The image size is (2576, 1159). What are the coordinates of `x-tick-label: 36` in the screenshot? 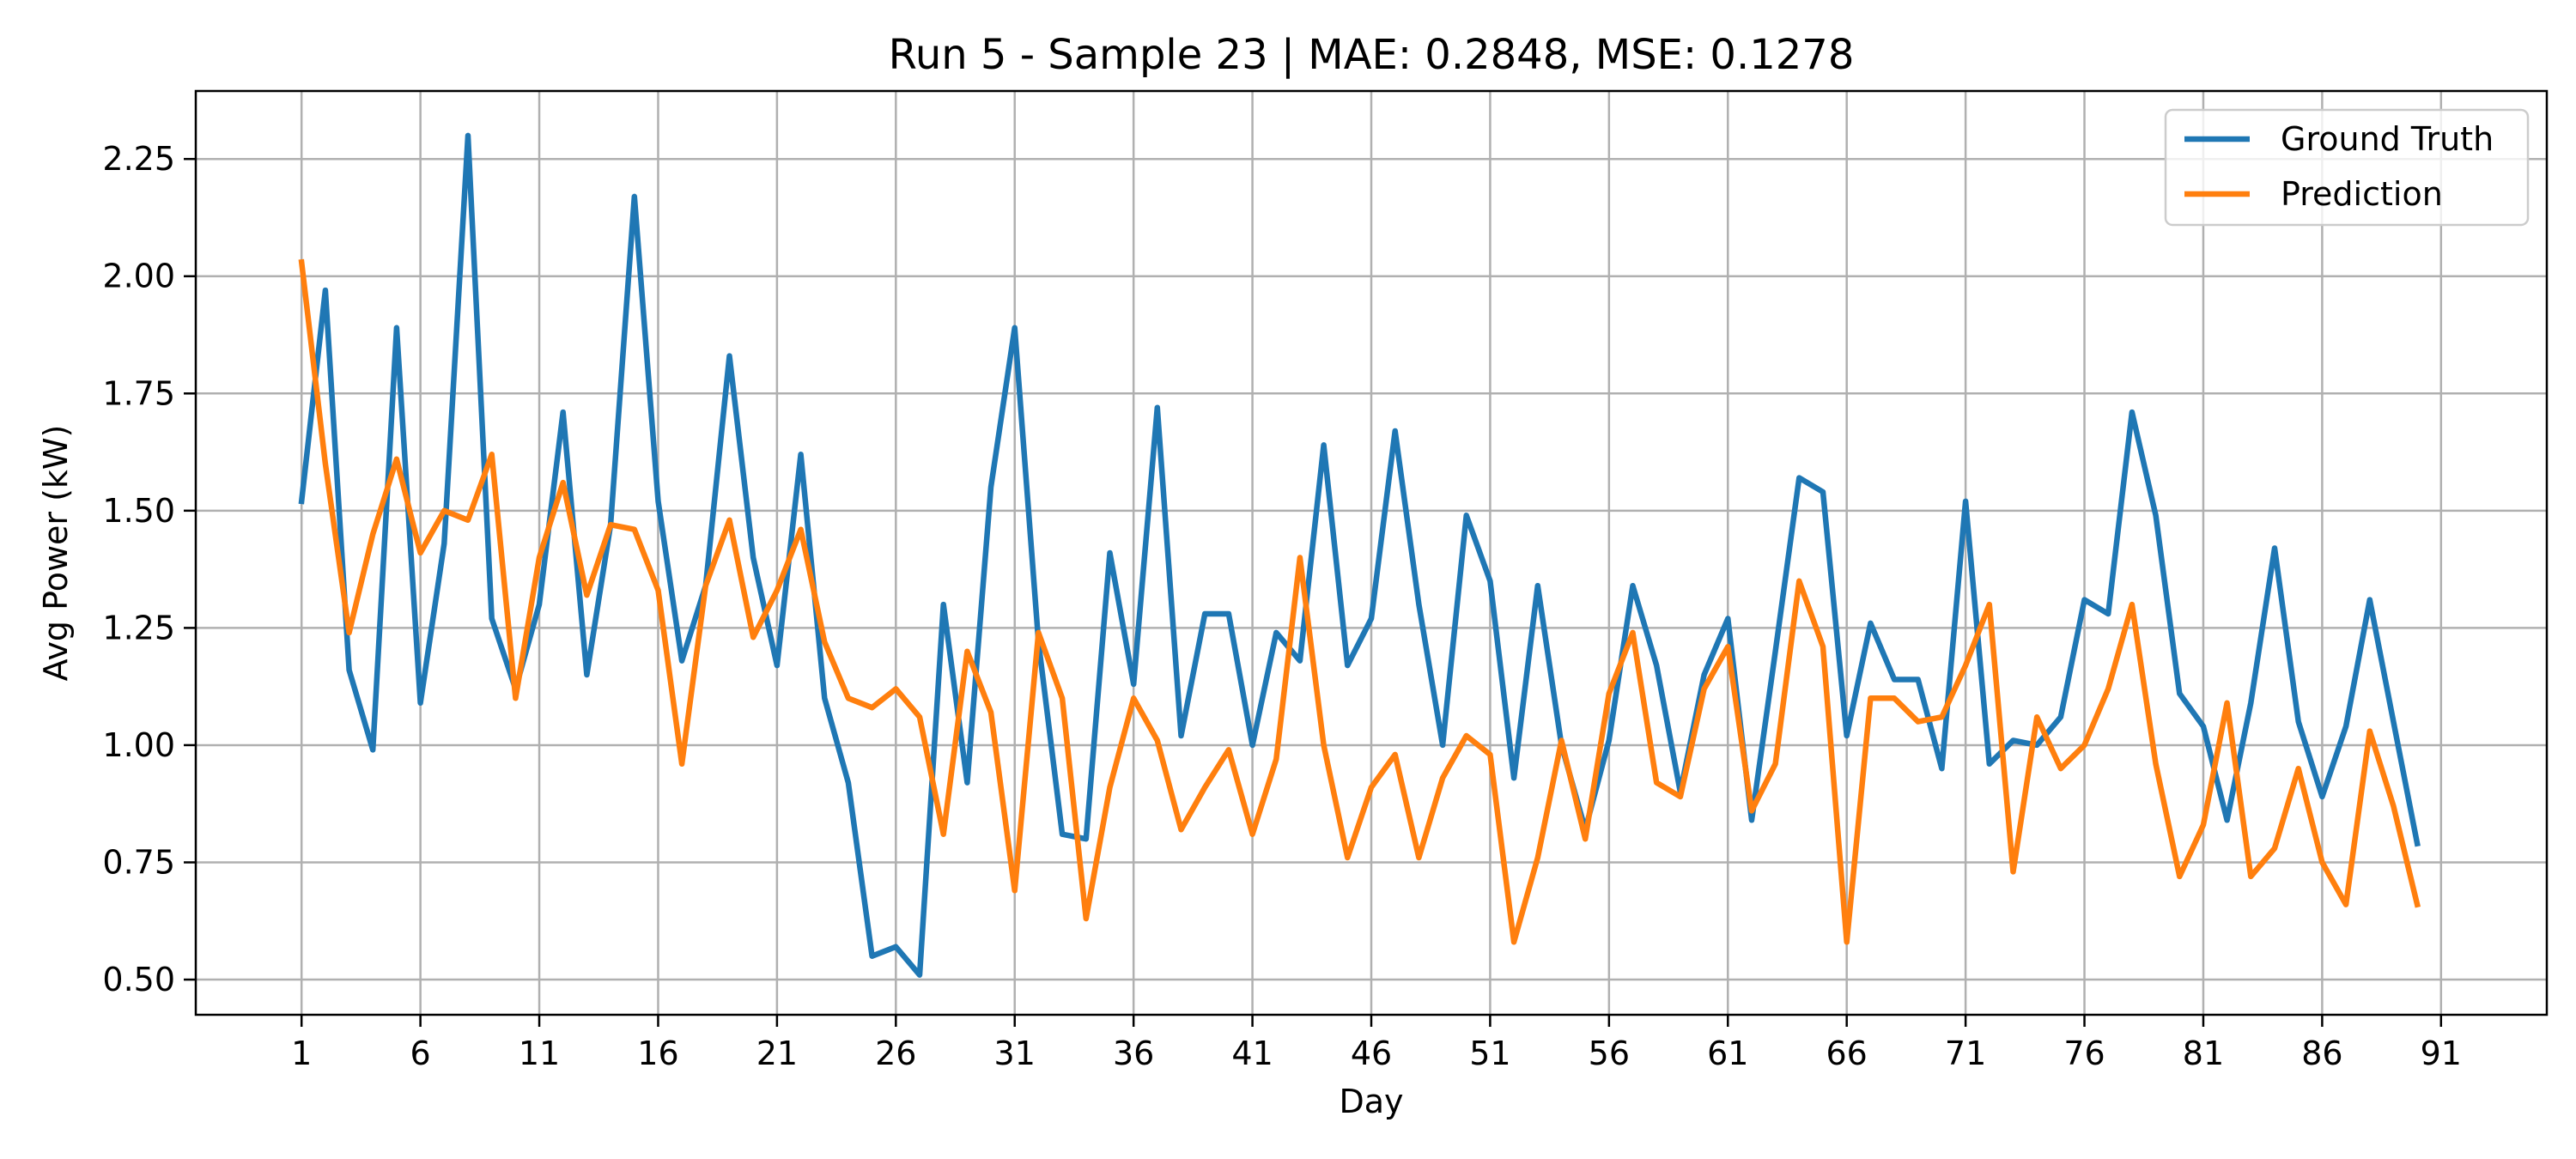 It's located at (1133, 1053).